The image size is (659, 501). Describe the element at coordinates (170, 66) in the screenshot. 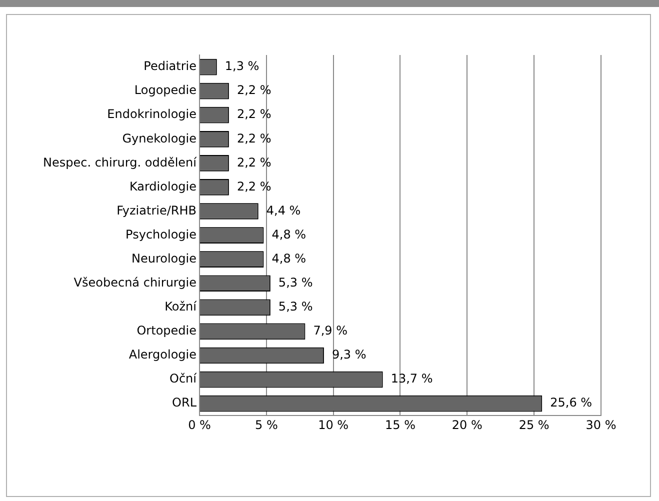

I see `y-tick-label: Pediatrie` at that location.